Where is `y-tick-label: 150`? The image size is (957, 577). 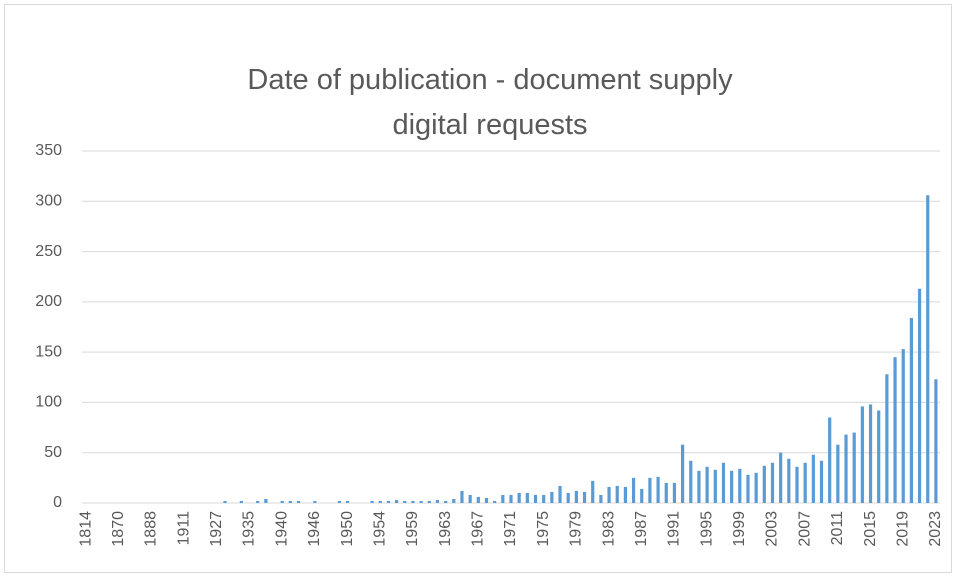
y-tick-label: 150 is located at coordinates (48, 351).